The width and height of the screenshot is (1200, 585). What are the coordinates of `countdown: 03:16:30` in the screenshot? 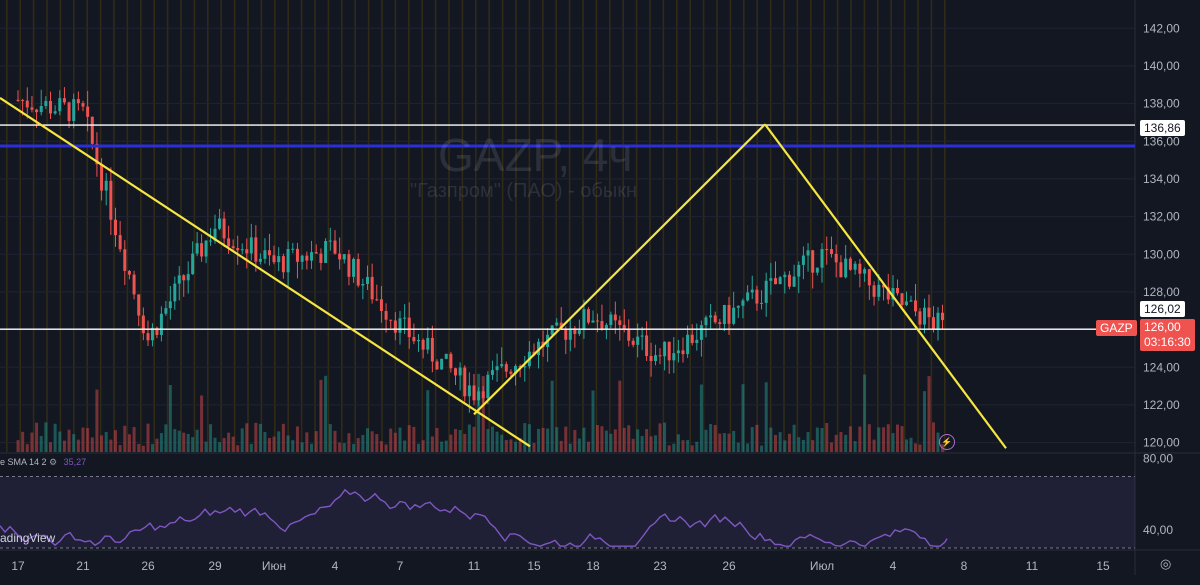 It's located at (1167, 342).